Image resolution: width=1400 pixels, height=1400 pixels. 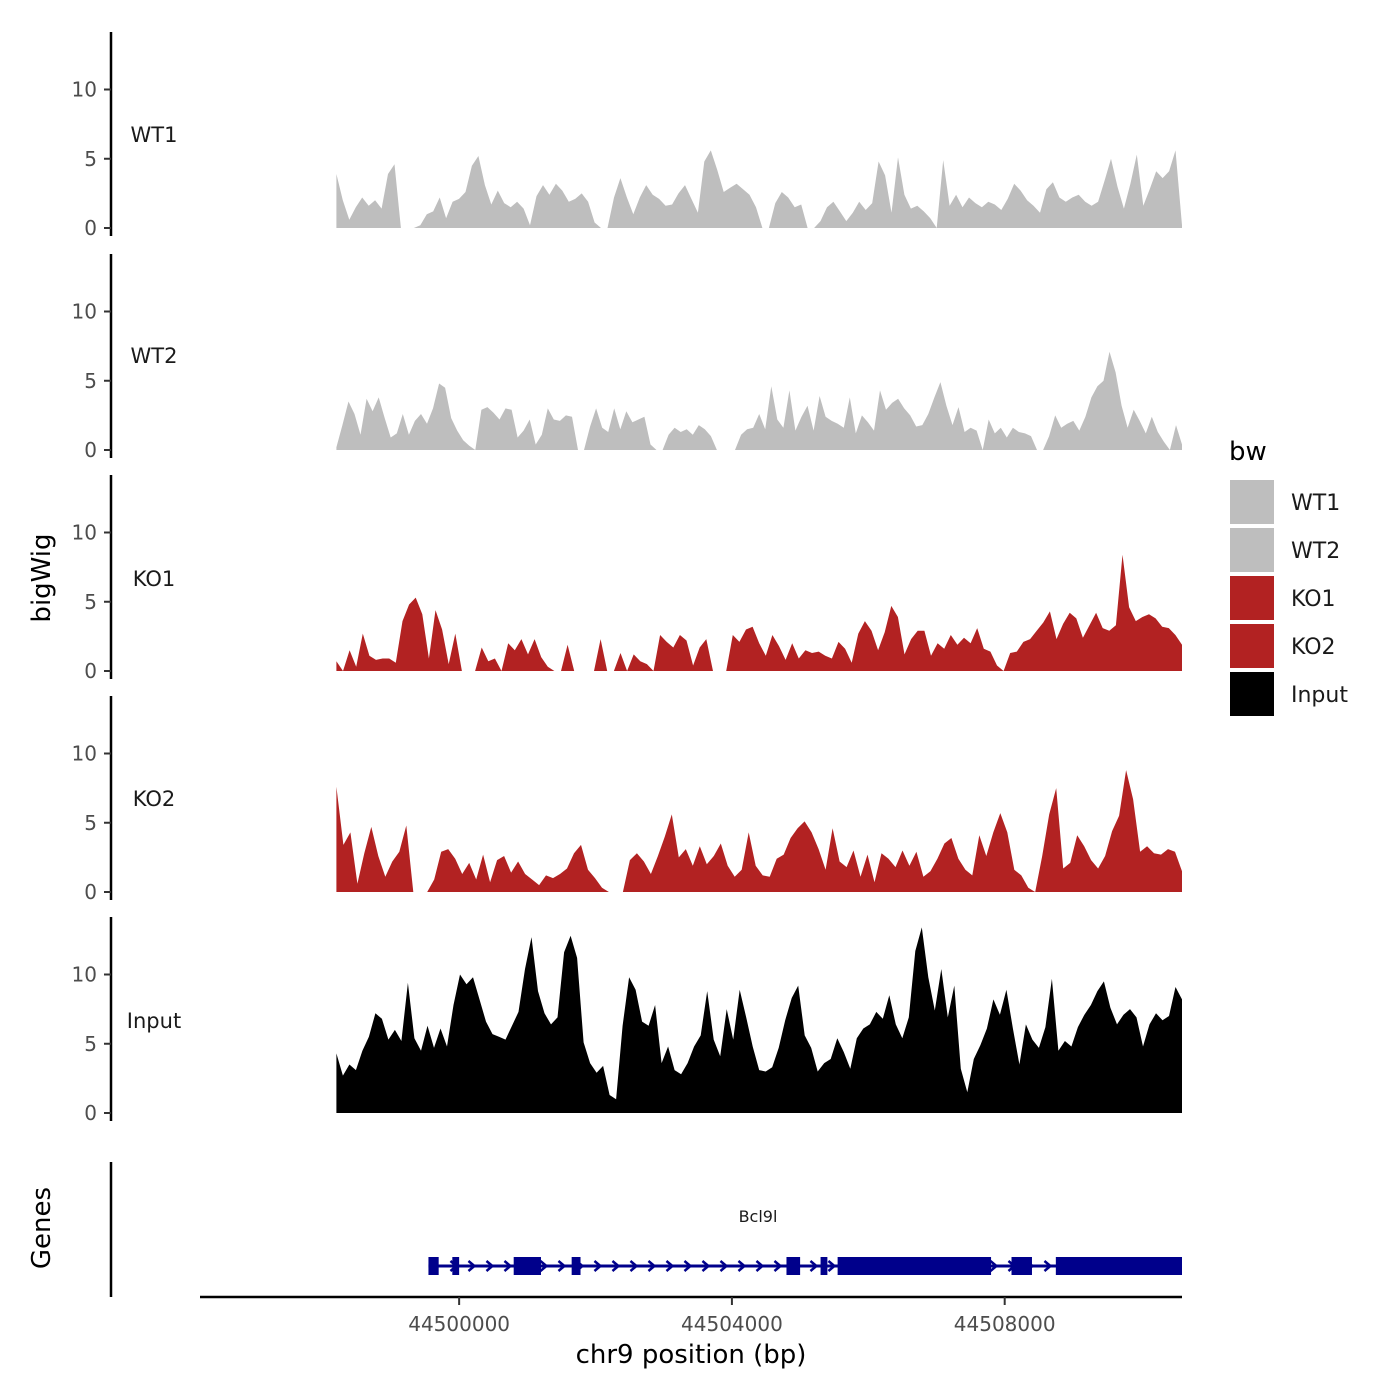 I want to click on track-ko1: 0 5 10 KO1, so click(x=627, y=579).